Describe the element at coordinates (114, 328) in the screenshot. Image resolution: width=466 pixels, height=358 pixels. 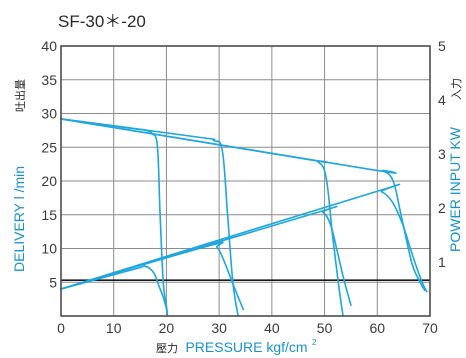
I see `x-tick-label-10: 10` at that location.